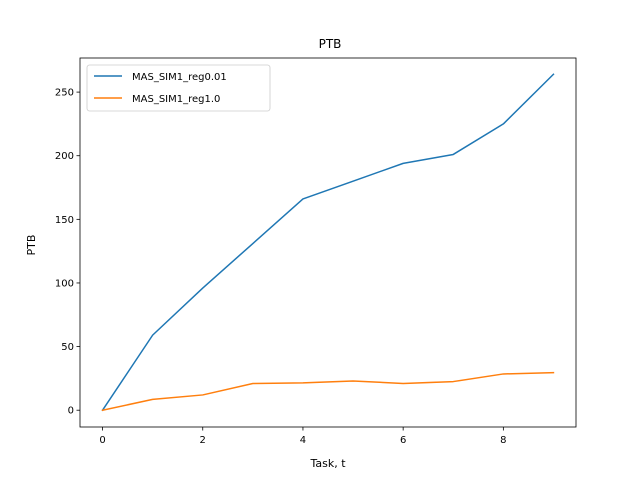 The height and width of the screenshot is (480, 640). What do you see at coordinates (176, 99) in the screenshot?
I see `legend-label-1: MAS_SIM1_reg1.0` at bounding box center [176, 99].